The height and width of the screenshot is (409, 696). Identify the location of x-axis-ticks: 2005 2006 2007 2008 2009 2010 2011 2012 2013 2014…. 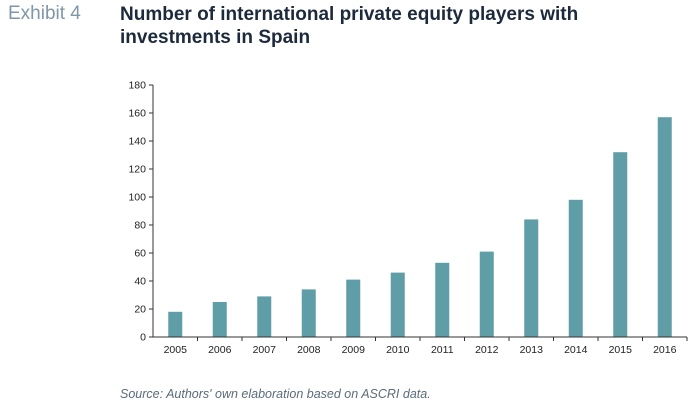
(426, 346).